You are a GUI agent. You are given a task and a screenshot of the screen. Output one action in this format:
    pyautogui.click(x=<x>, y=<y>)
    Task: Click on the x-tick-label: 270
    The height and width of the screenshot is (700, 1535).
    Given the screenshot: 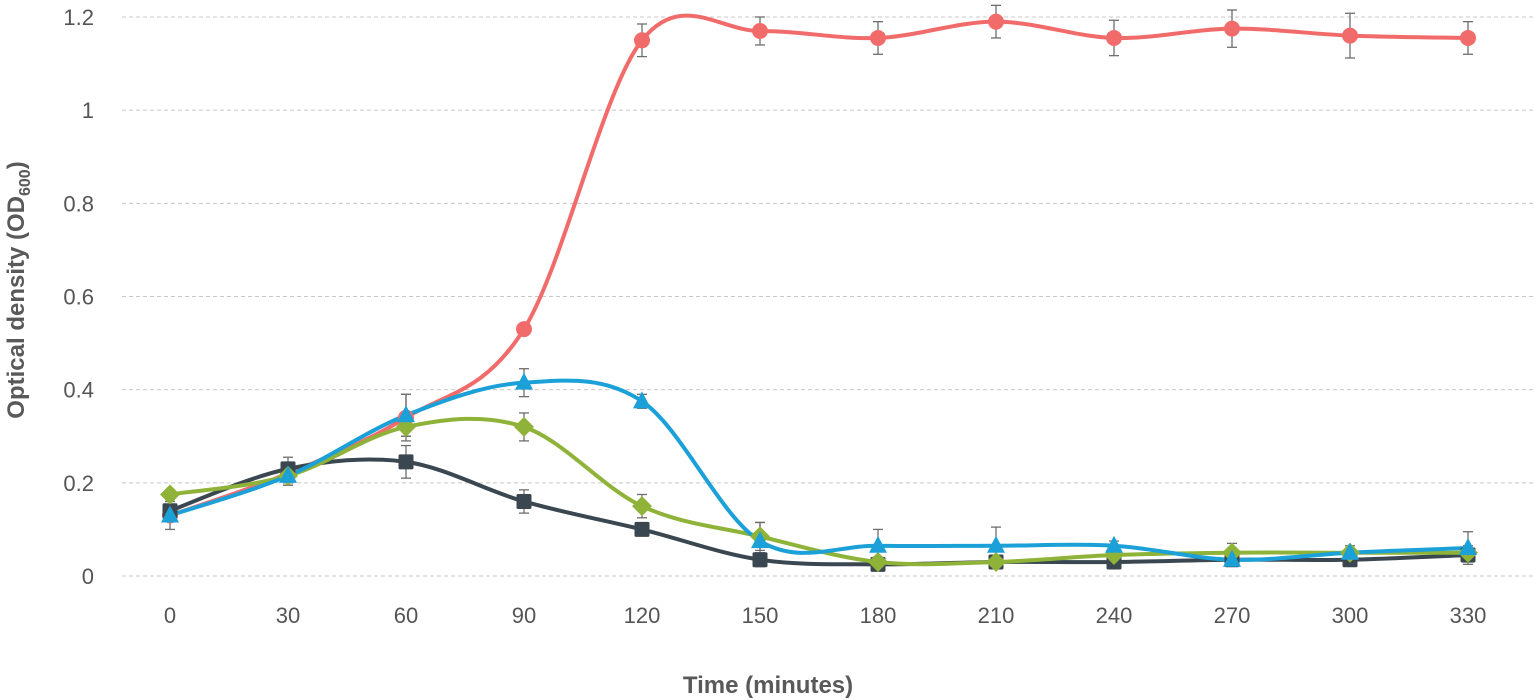 What is the action you would take?
    pyautogui.click(x=1232, y=615)
    